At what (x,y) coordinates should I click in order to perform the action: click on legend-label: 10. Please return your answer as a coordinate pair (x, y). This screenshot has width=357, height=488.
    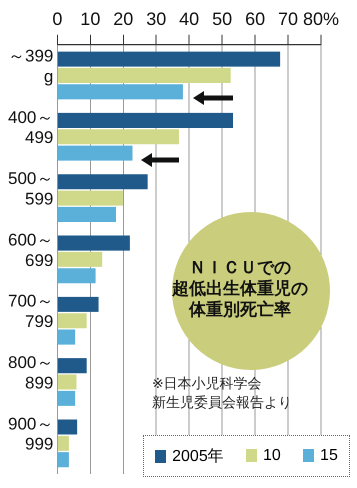
    Looking at the image, I should click on (271, 456).